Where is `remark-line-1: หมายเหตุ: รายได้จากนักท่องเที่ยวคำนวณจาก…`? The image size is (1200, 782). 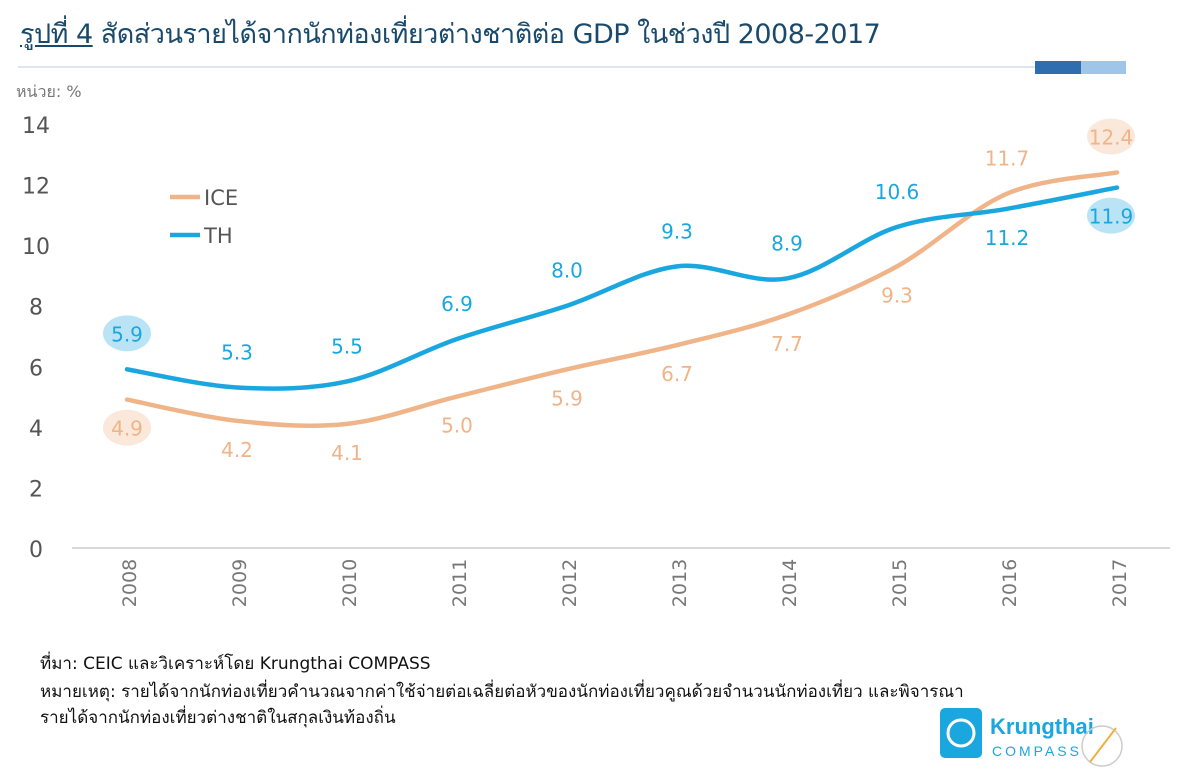
remark-line-1: หมายเหตุ: รายได้จากนักท่องเที่ยวคำนวณจาก… is located at coordinates (502, 692).